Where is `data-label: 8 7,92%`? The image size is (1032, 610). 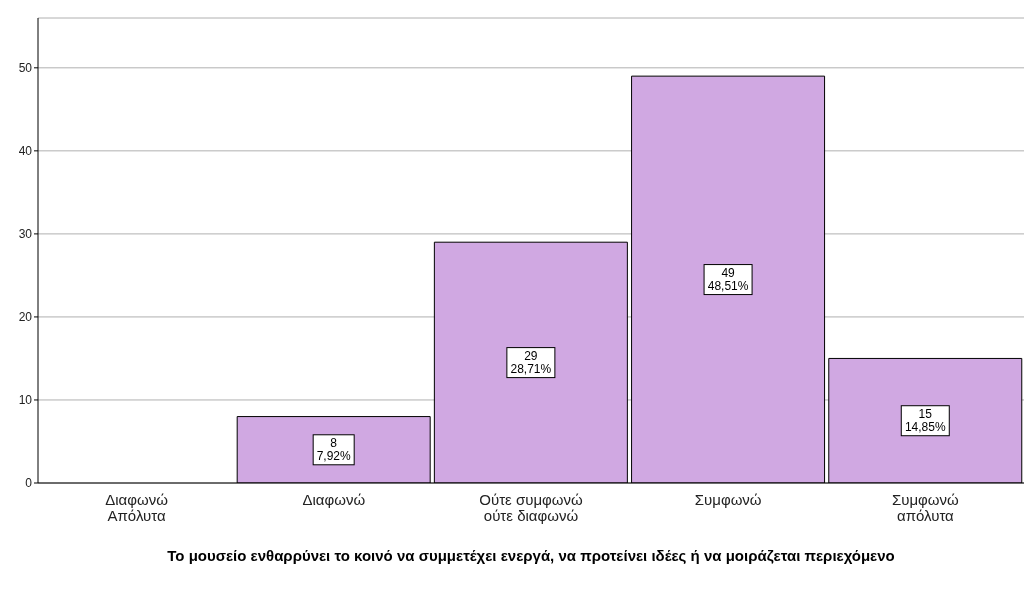 data-label: 8 7,92% is located at coordinates (334, 449).